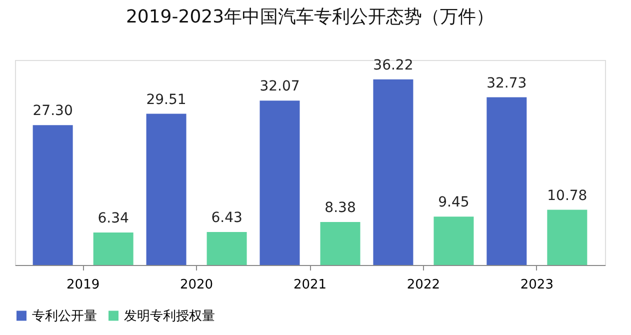  I want to click on data-label: 6.34, so click(114, 218).